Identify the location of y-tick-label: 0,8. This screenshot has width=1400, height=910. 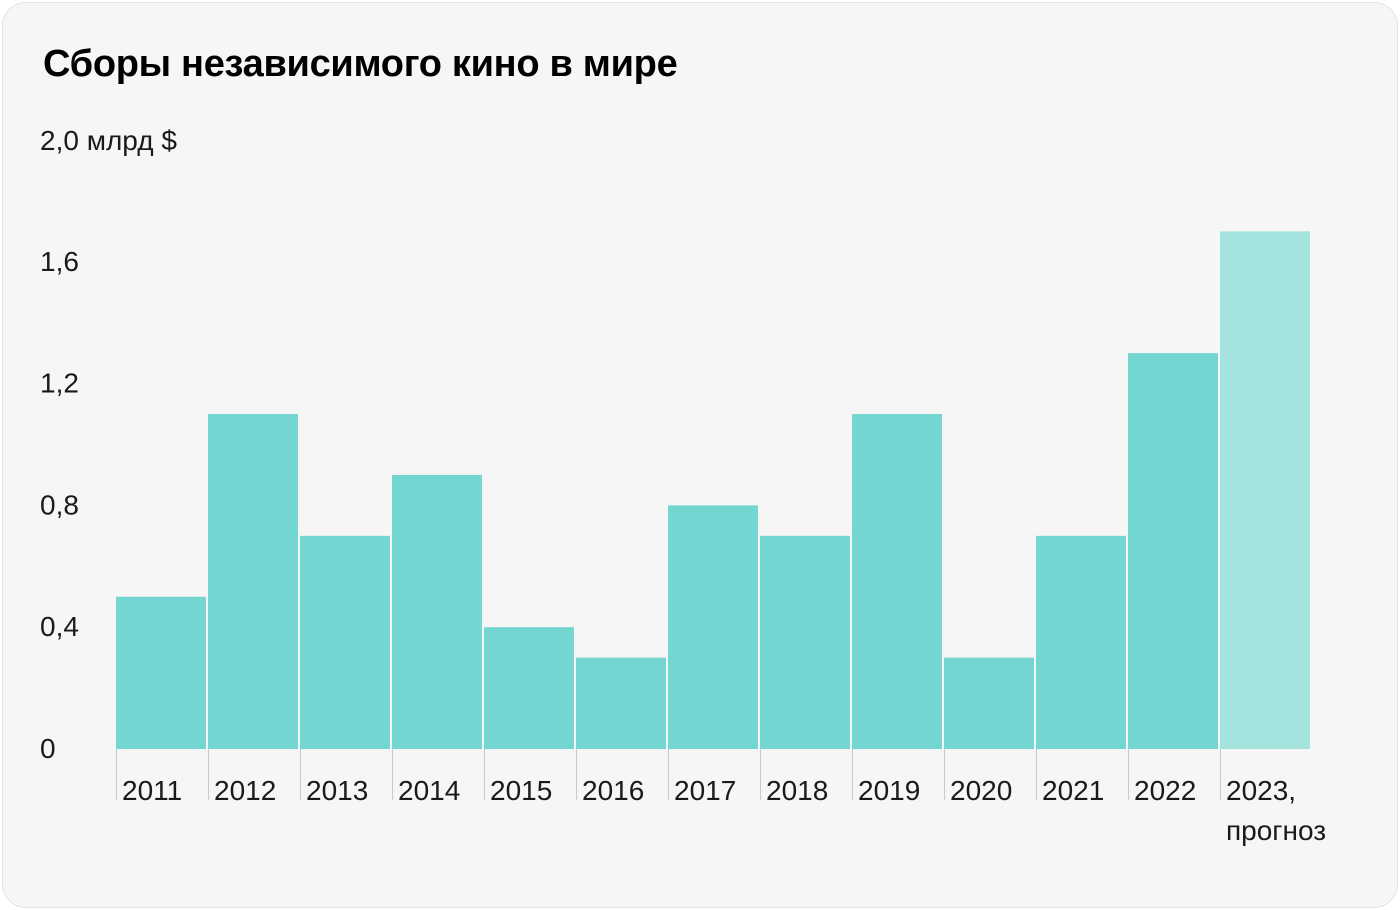
(59, 504).